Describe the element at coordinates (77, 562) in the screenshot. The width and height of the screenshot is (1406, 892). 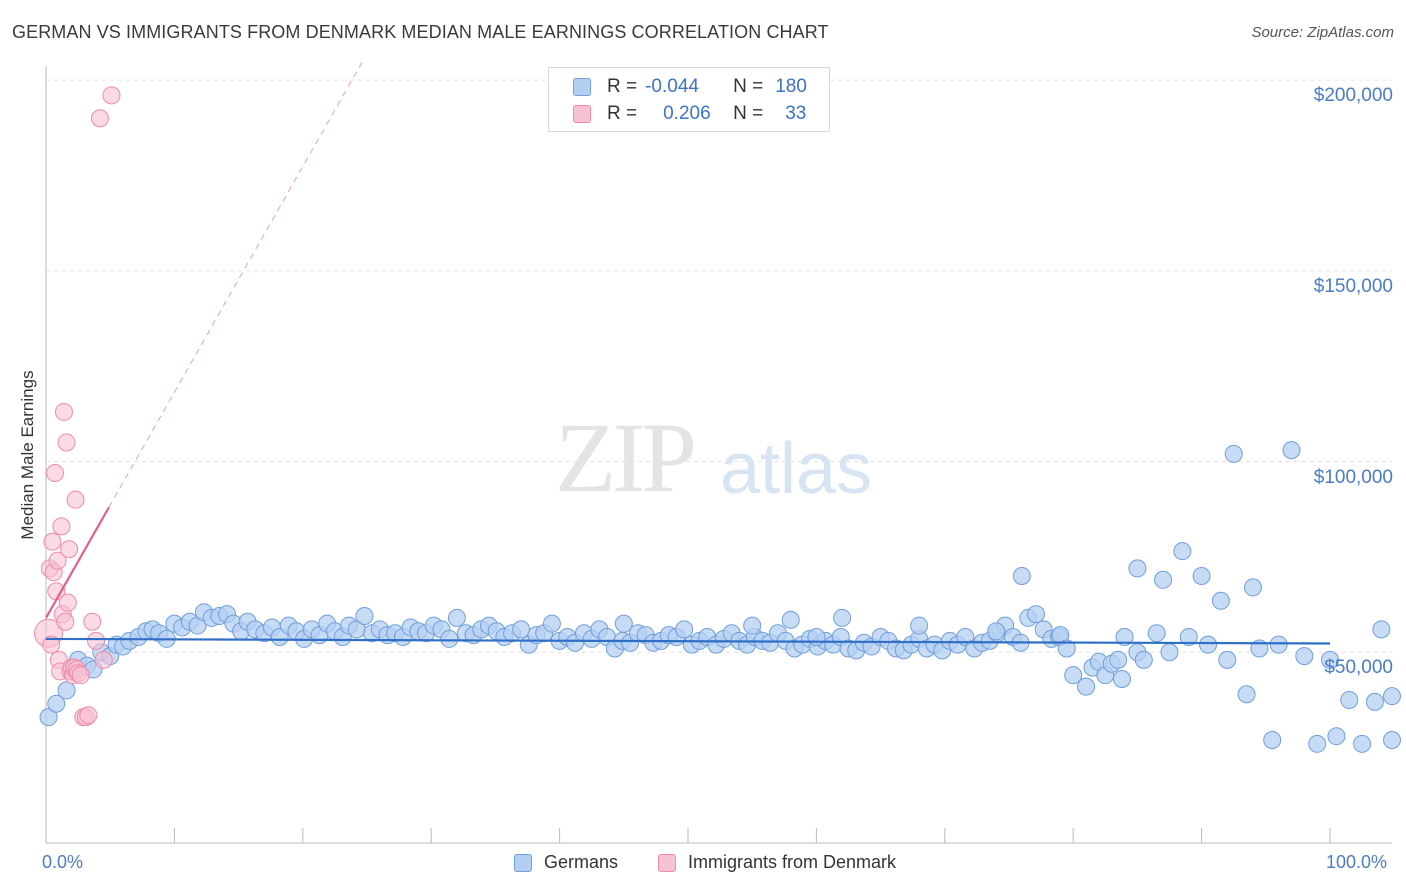
I see `denmark-trend-line` at that location.